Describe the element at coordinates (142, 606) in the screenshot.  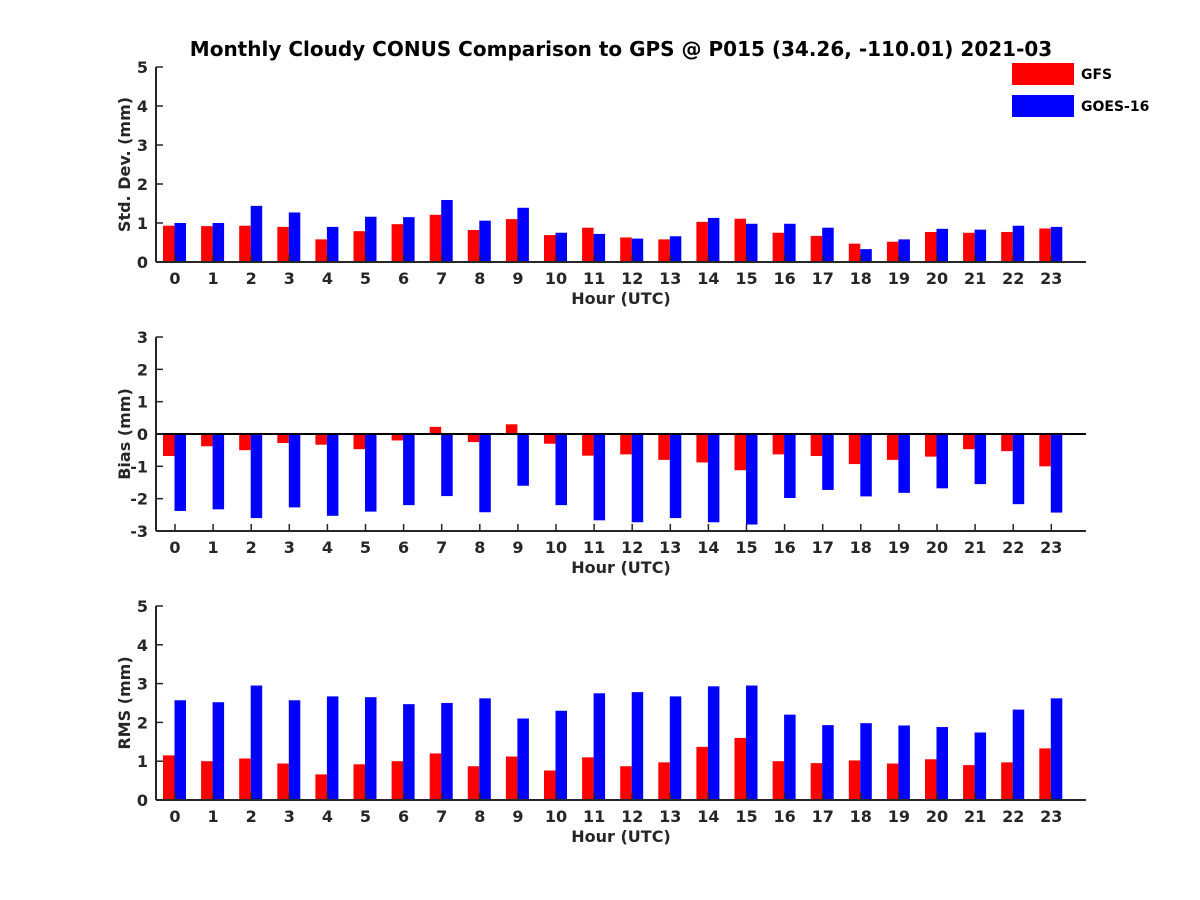
I see `y-tick-label: 5` at that location.